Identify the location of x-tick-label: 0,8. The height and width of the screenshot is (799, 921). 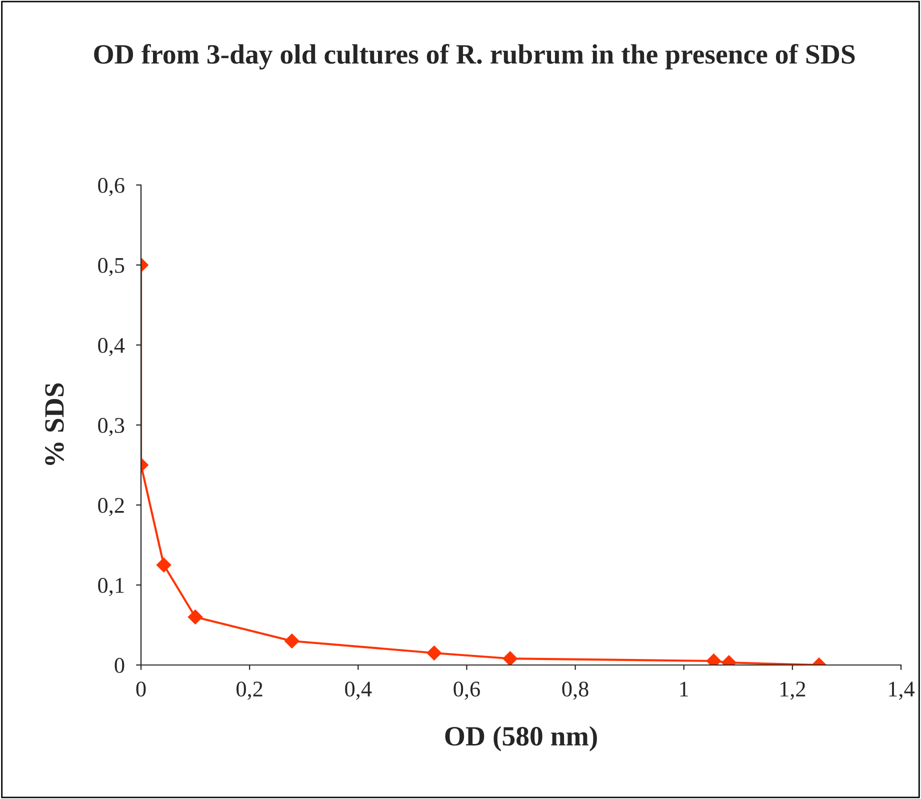
(575, 691).